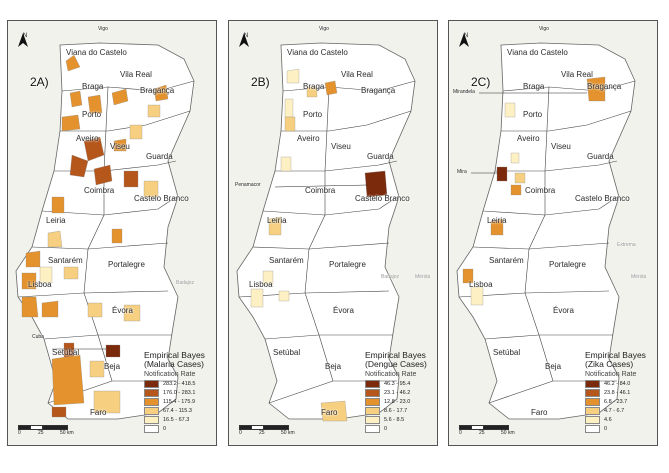  I want to click on legend-row: 6.8 - 23.7, so click(620, 402).